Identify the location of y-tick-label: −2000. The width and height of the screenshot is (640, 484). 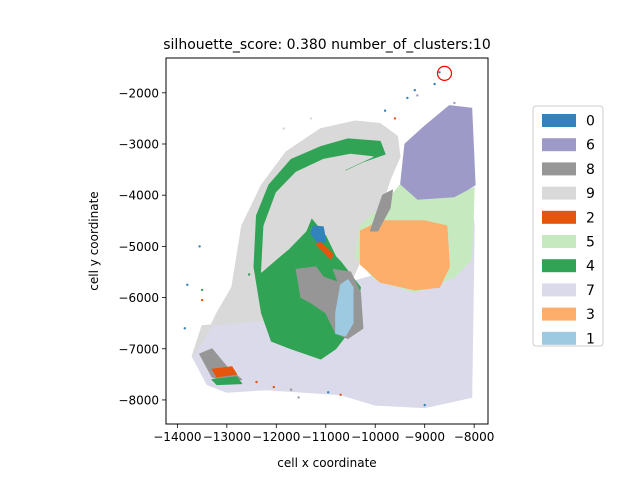
(138, 93).